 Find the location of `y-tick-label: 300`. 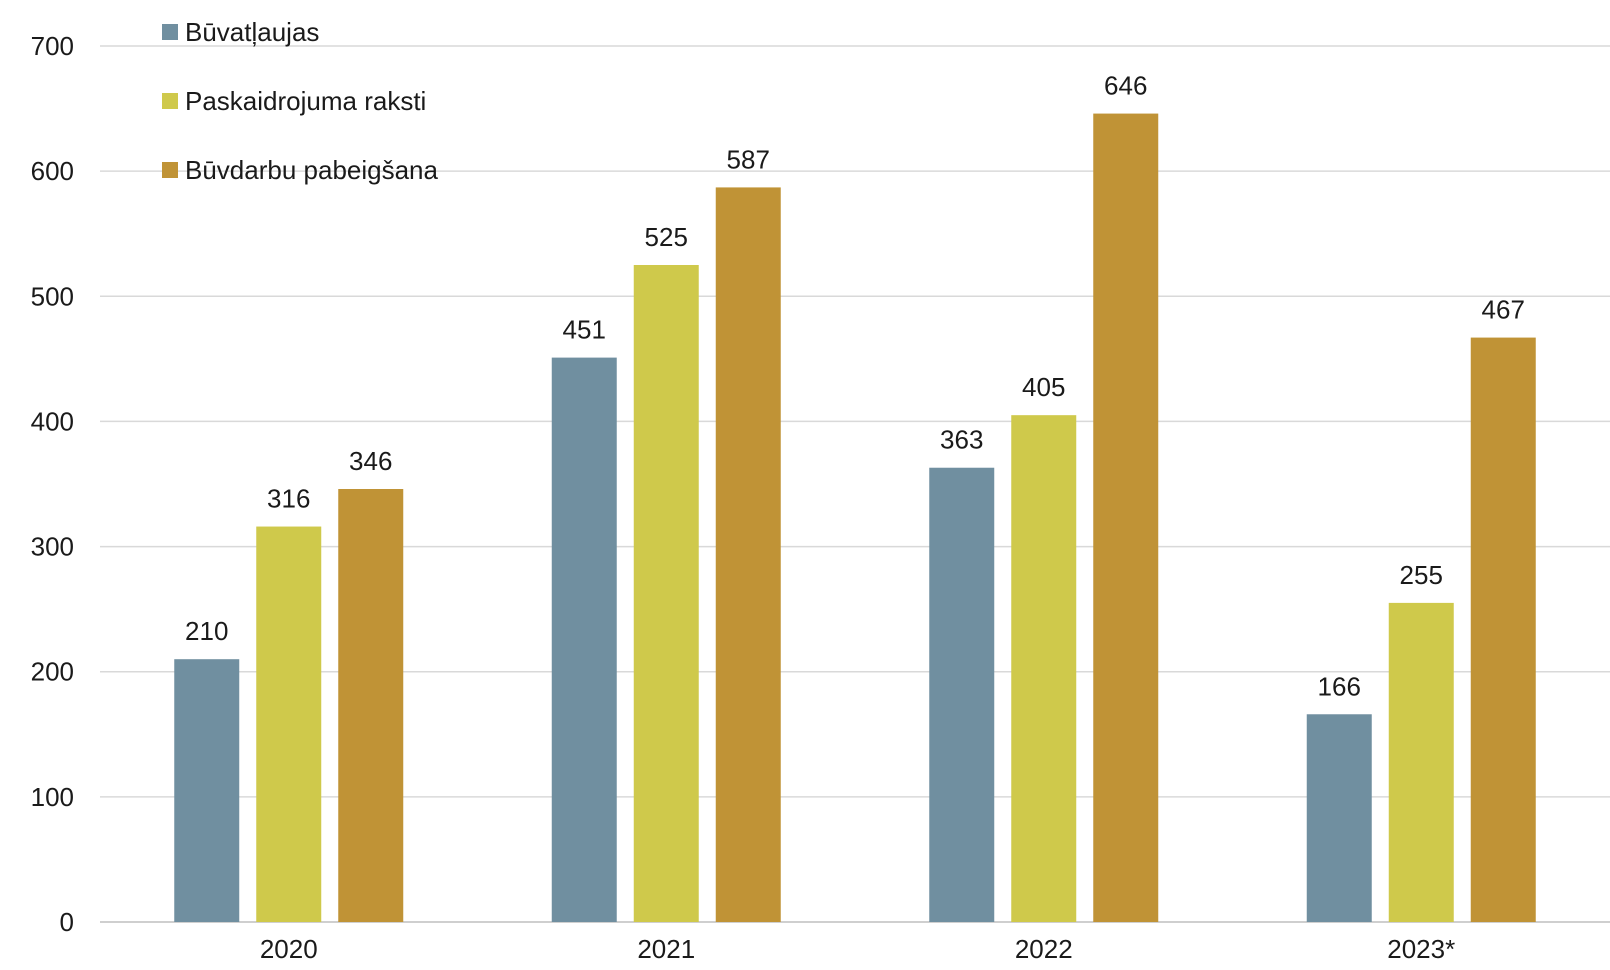

y-tick-label: 300 is located at coordinates (52, 547).